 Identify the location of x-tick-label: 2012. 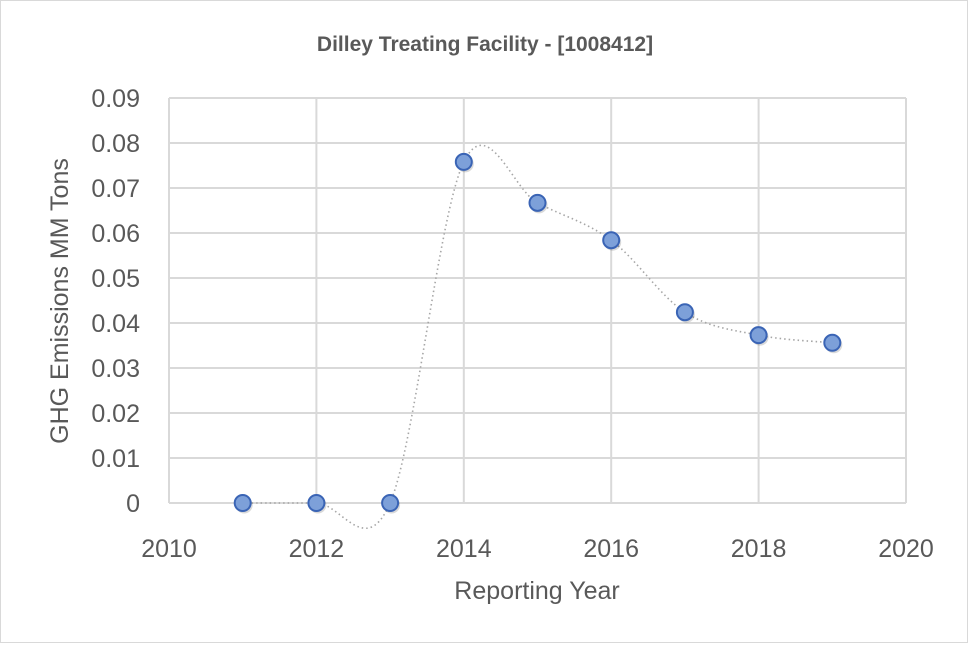
(317, 549).